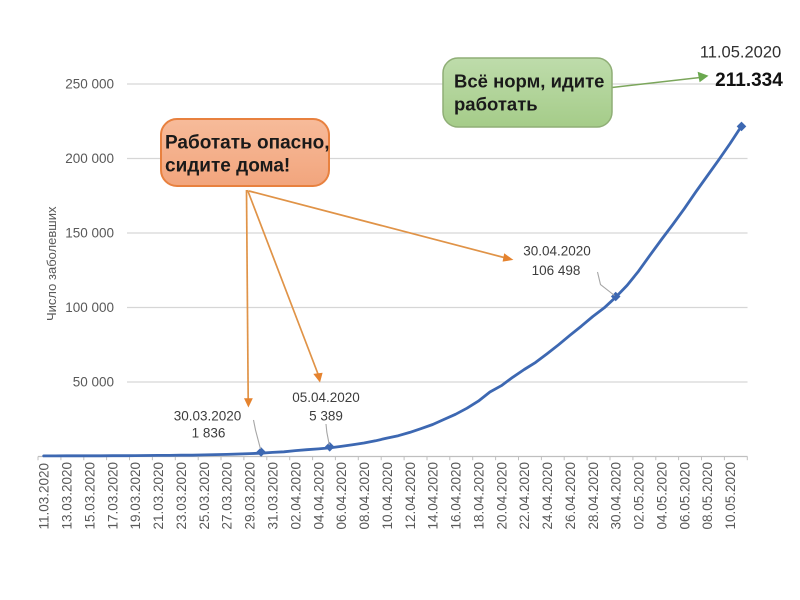 This screenshot has height=600, width=800. What do you see at coordinates (158, 496) in the screenshot?
I see `svg-text: 21.03.2020` at bounding box center [158, 496].